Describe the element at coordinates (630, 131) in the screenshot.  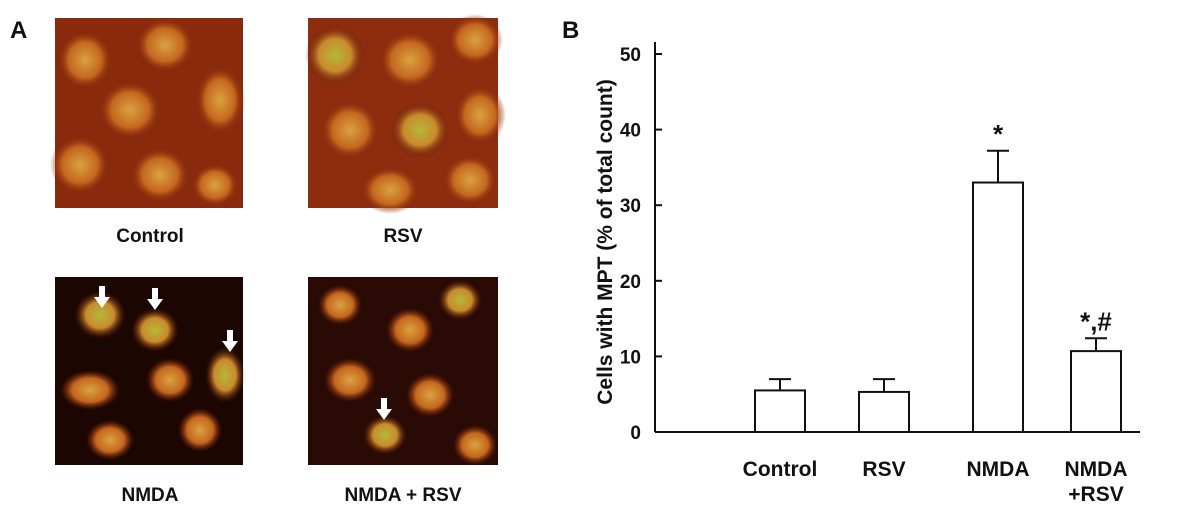
I see `y-tick-label: 40` at that location.